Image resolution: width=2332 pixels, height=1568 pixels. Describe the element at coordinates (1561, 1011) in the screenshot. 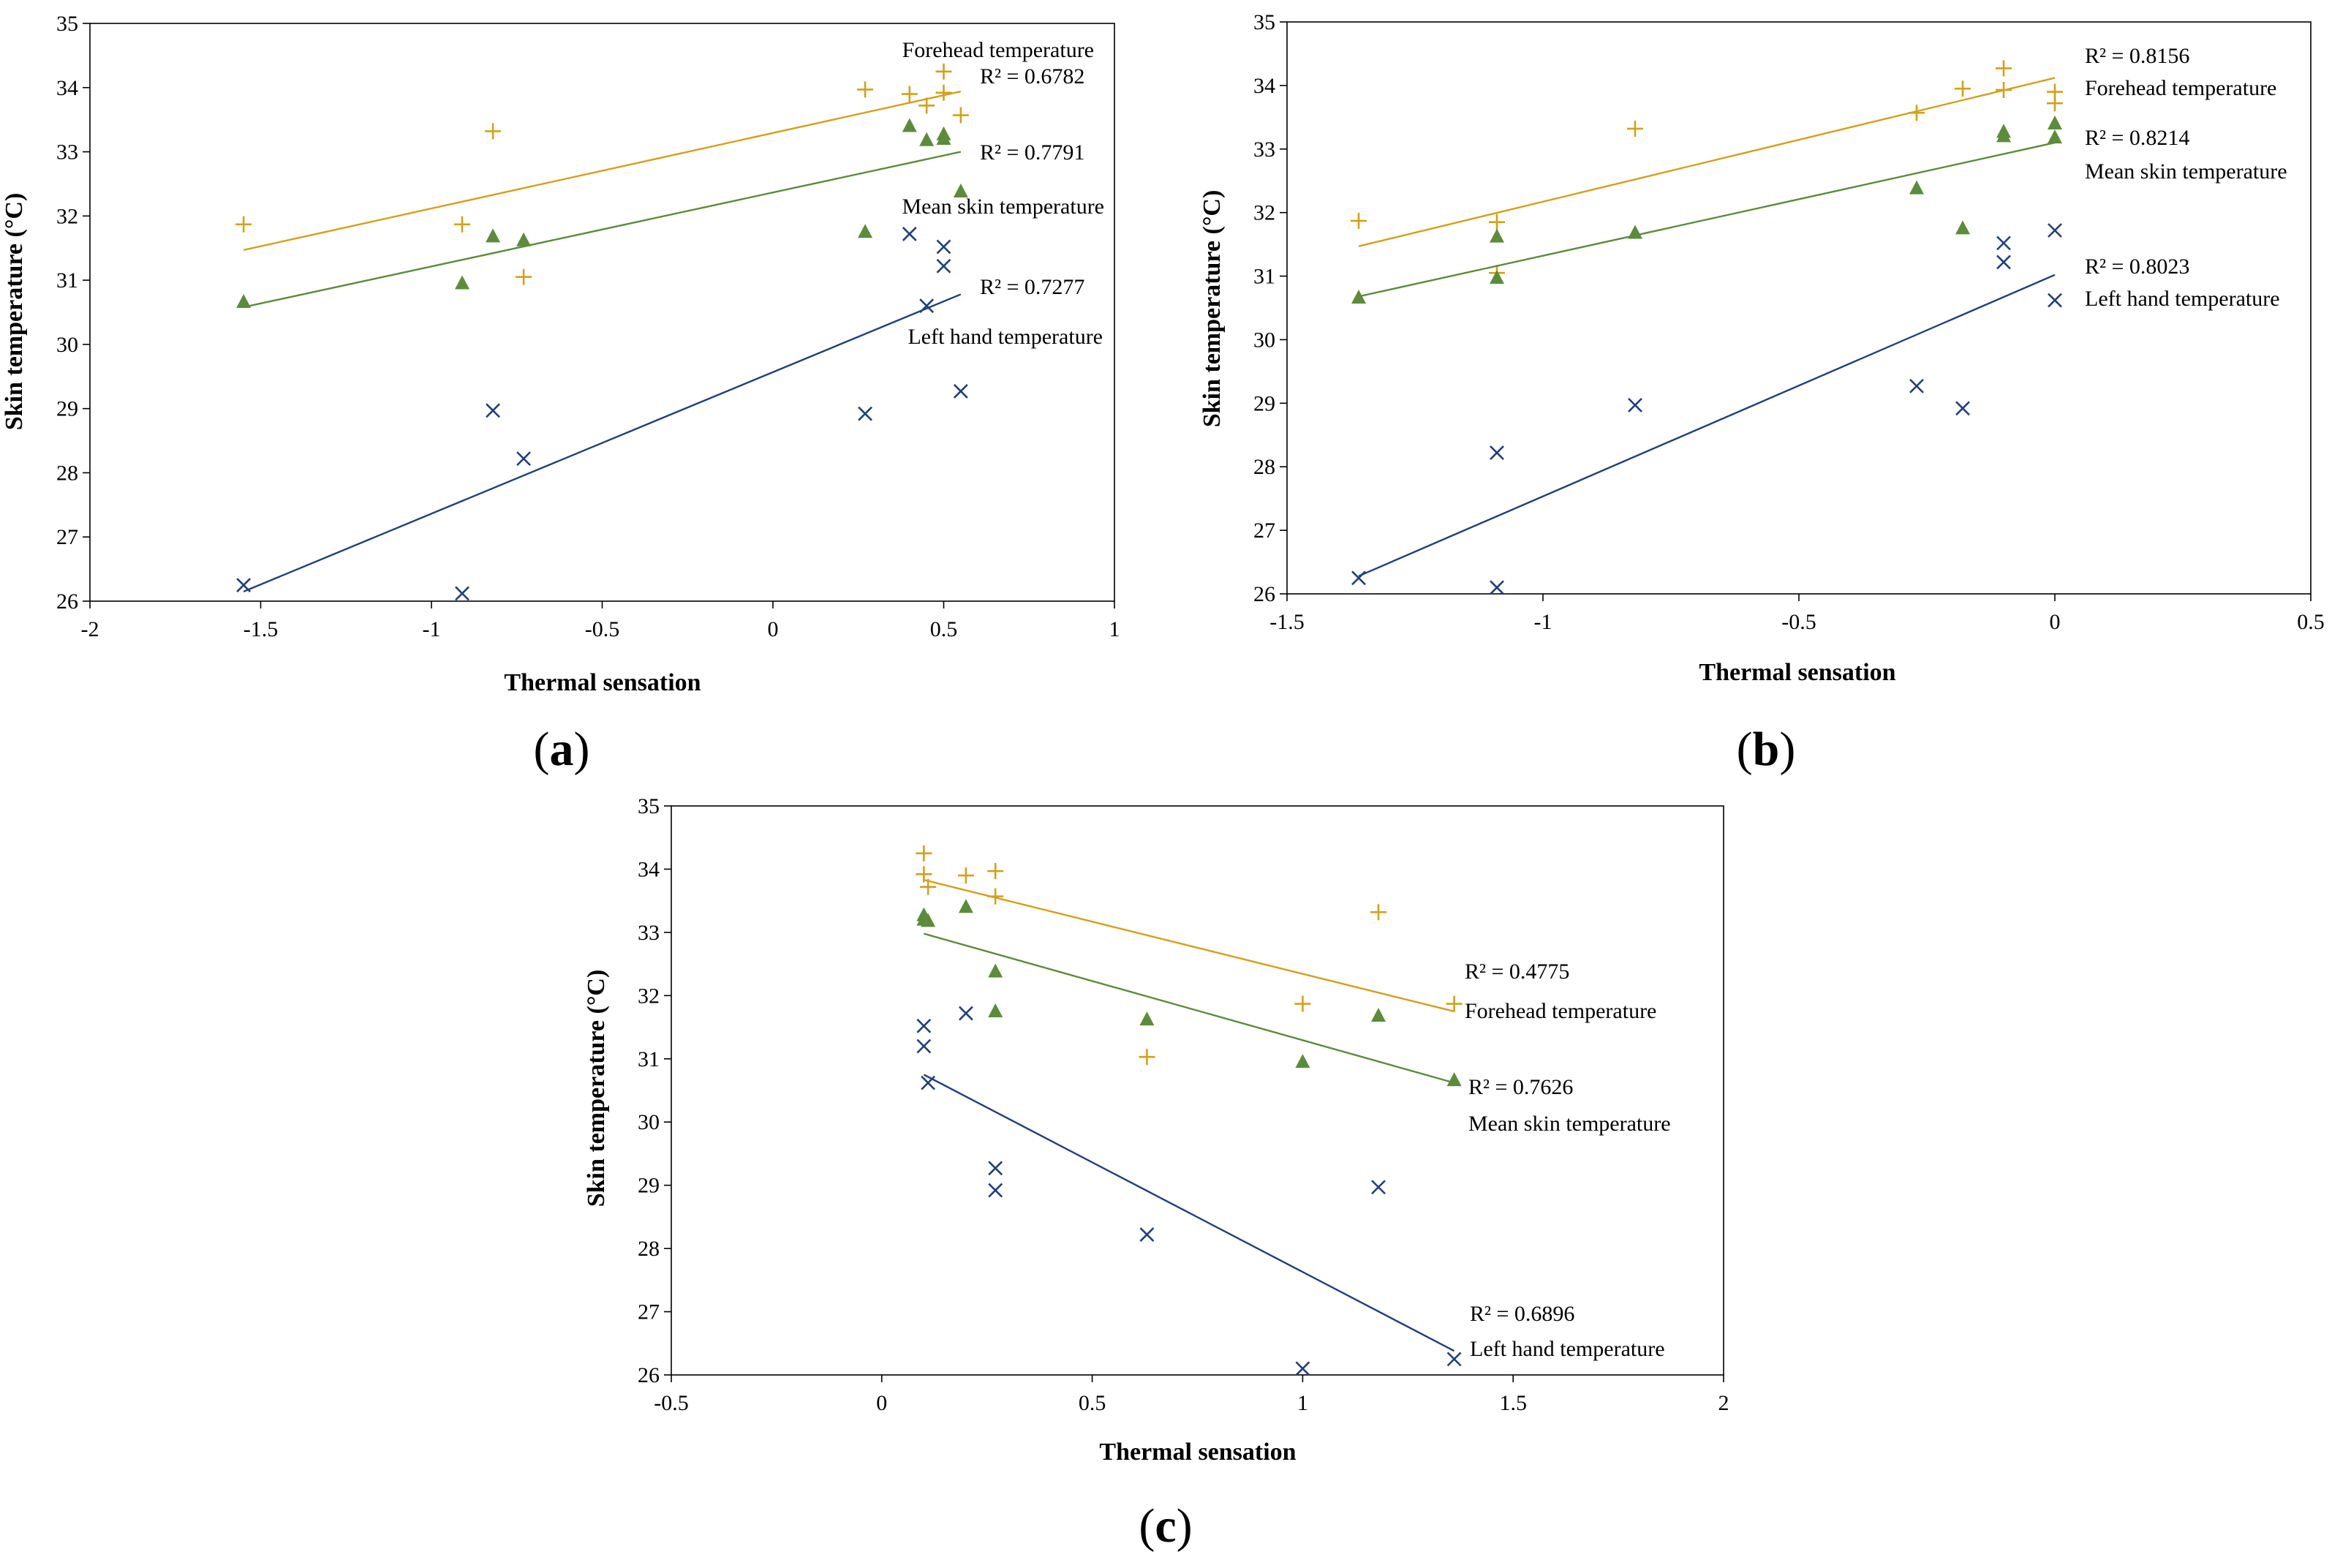

I see `series-name-label: Forehead temperature` at that location.